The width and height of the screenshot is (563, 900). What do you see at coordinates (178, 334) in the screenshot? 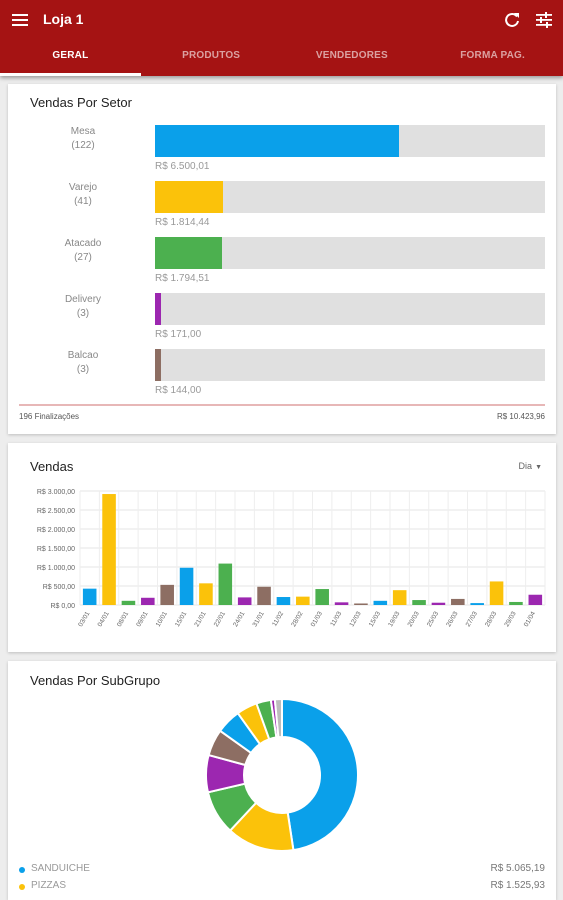
I see `sector-value: R$ 171,00` at bounding box center [178, 334].